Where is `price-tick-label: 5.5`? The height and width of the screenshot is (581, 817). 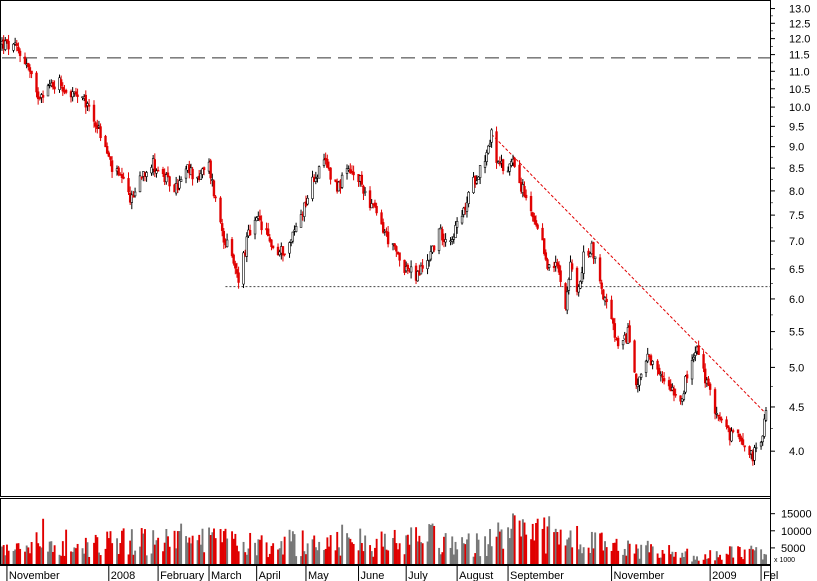
price-tick-label: 5.5 is located at coordinates (796, 333).